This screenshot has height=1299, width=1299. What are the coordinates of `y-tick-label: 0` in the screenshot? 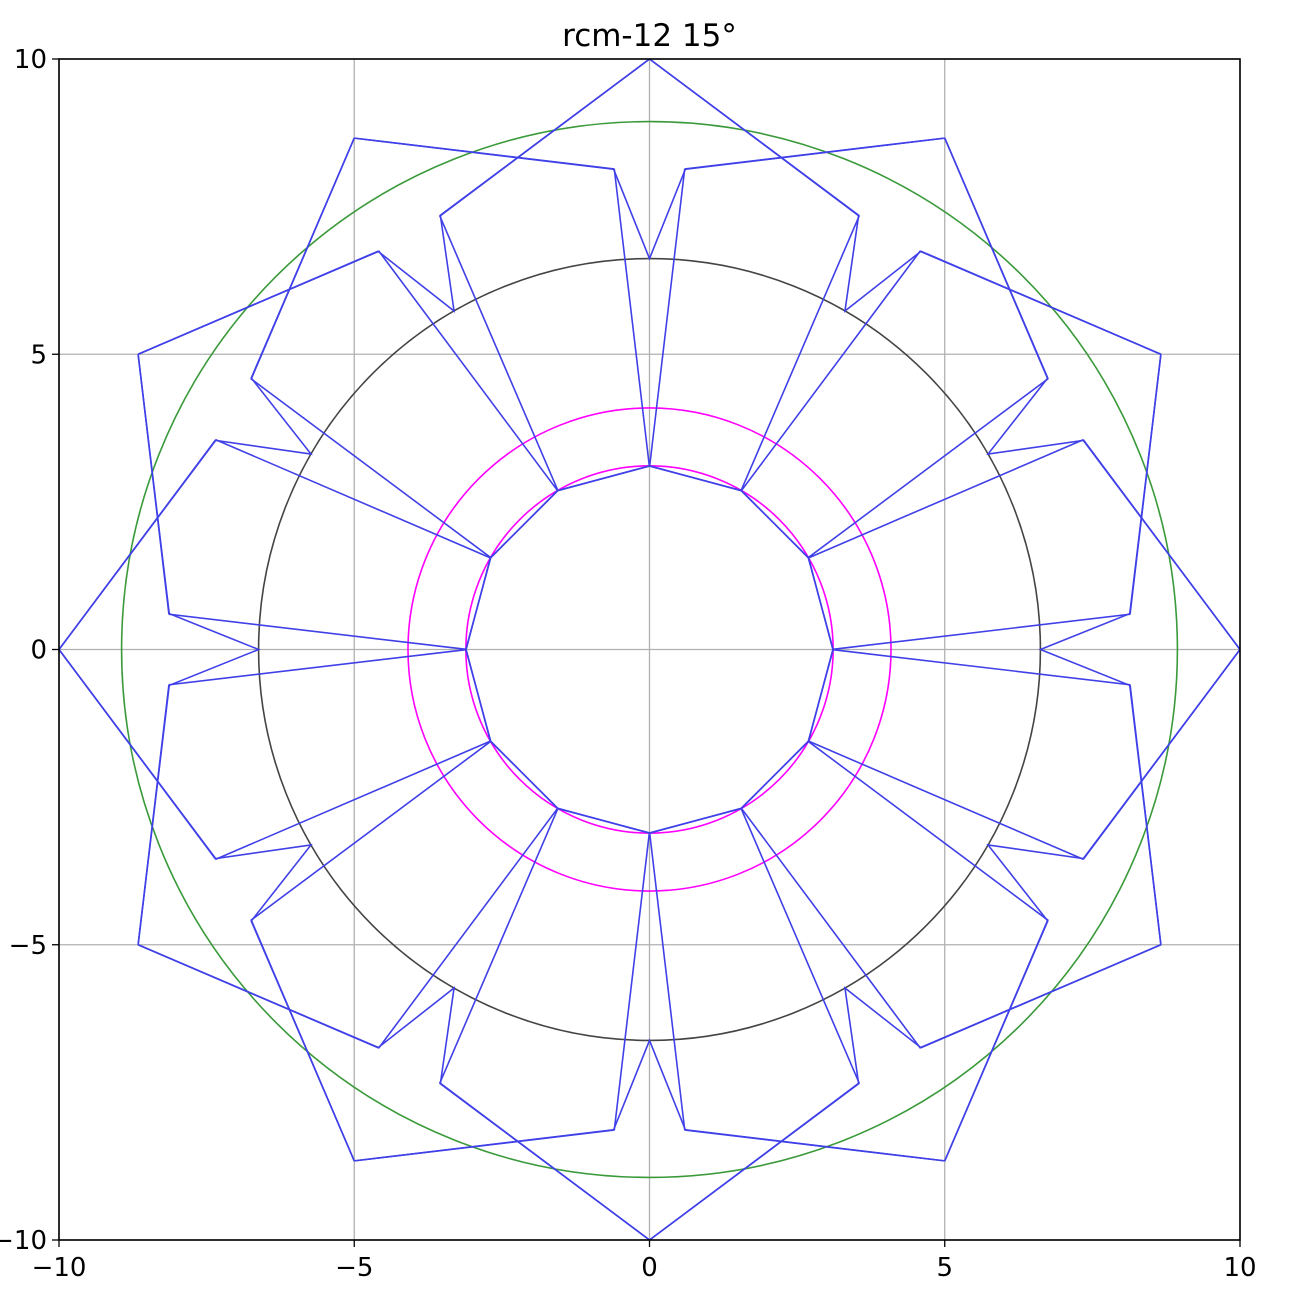 It's located at (38, 651).